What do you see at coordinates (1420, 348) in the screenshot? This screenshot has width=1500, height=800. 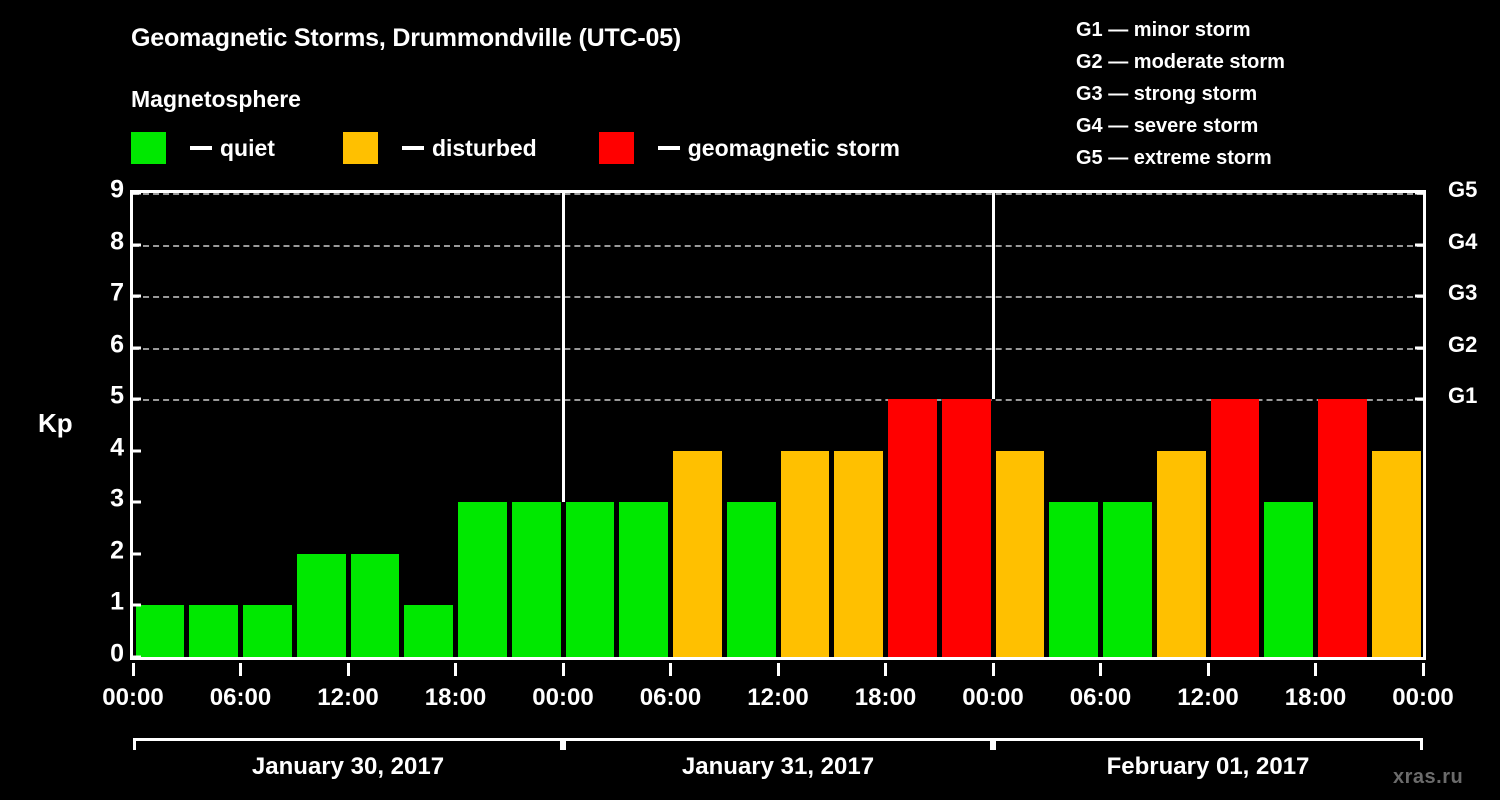 I see `g-axis-tick-G2` at bounding box center [1420, 348].